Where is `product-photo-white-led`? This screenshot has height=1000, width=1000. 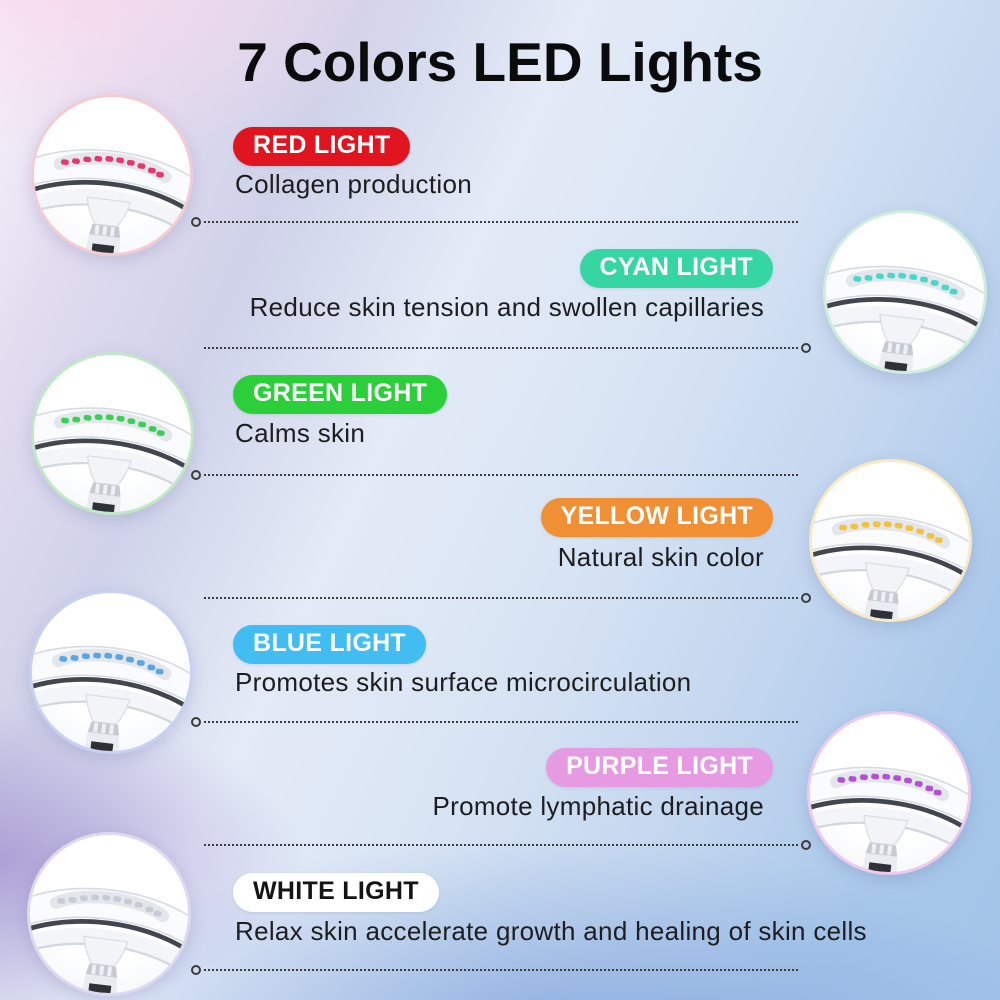 product-photo-white-led is located at coordinates (109, 914).